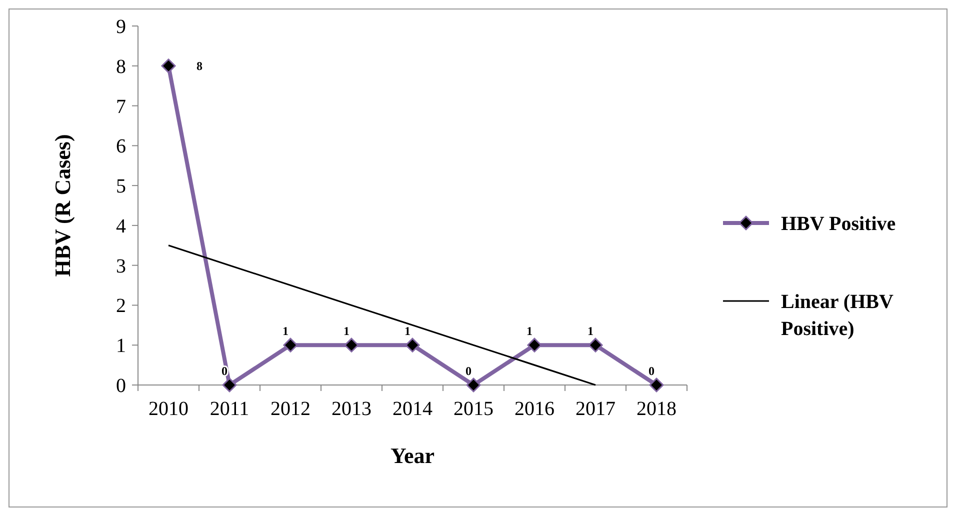 Image resolution: width=956 pixels, height=517 pixels. Describe the element at coordinates (290, 409) in the screenshot. I see `x-tick-label: 2012` at that location.